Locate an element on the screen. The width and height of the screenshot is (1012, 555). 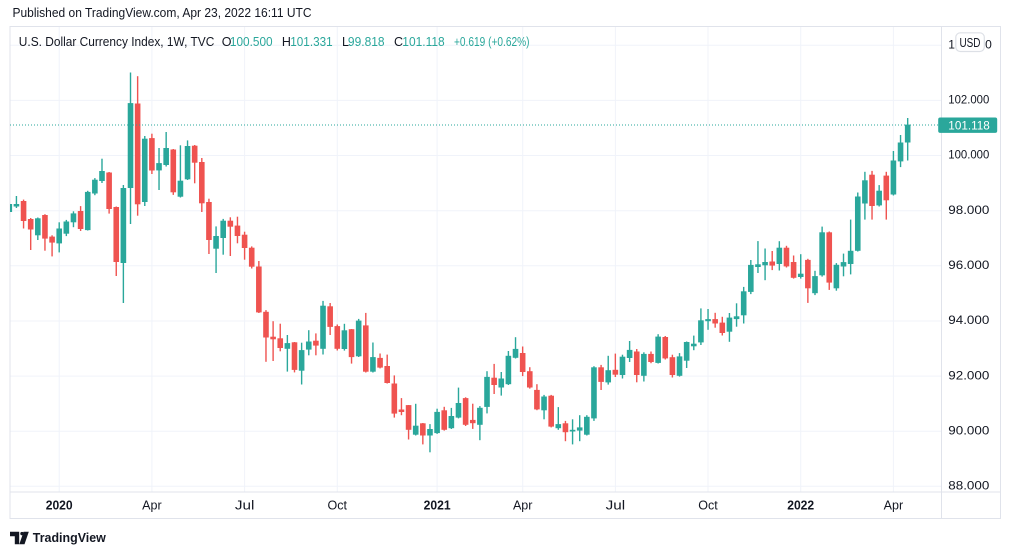
svg-text: 101.331 is located at coordinates (311, 42).